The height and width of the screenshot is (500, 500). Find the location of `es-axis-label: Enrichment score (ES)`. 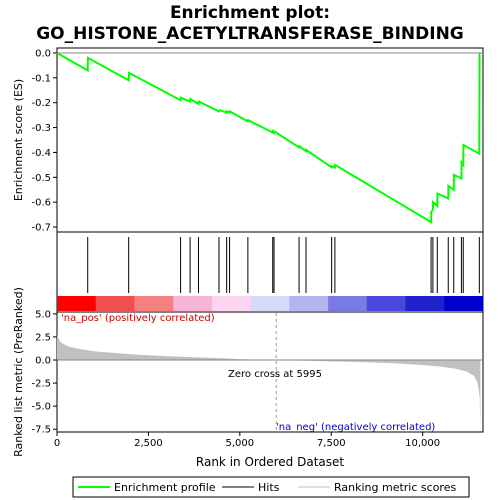

es-axis-label: Enrichment score (ES) is located at coordinates (18, 140).